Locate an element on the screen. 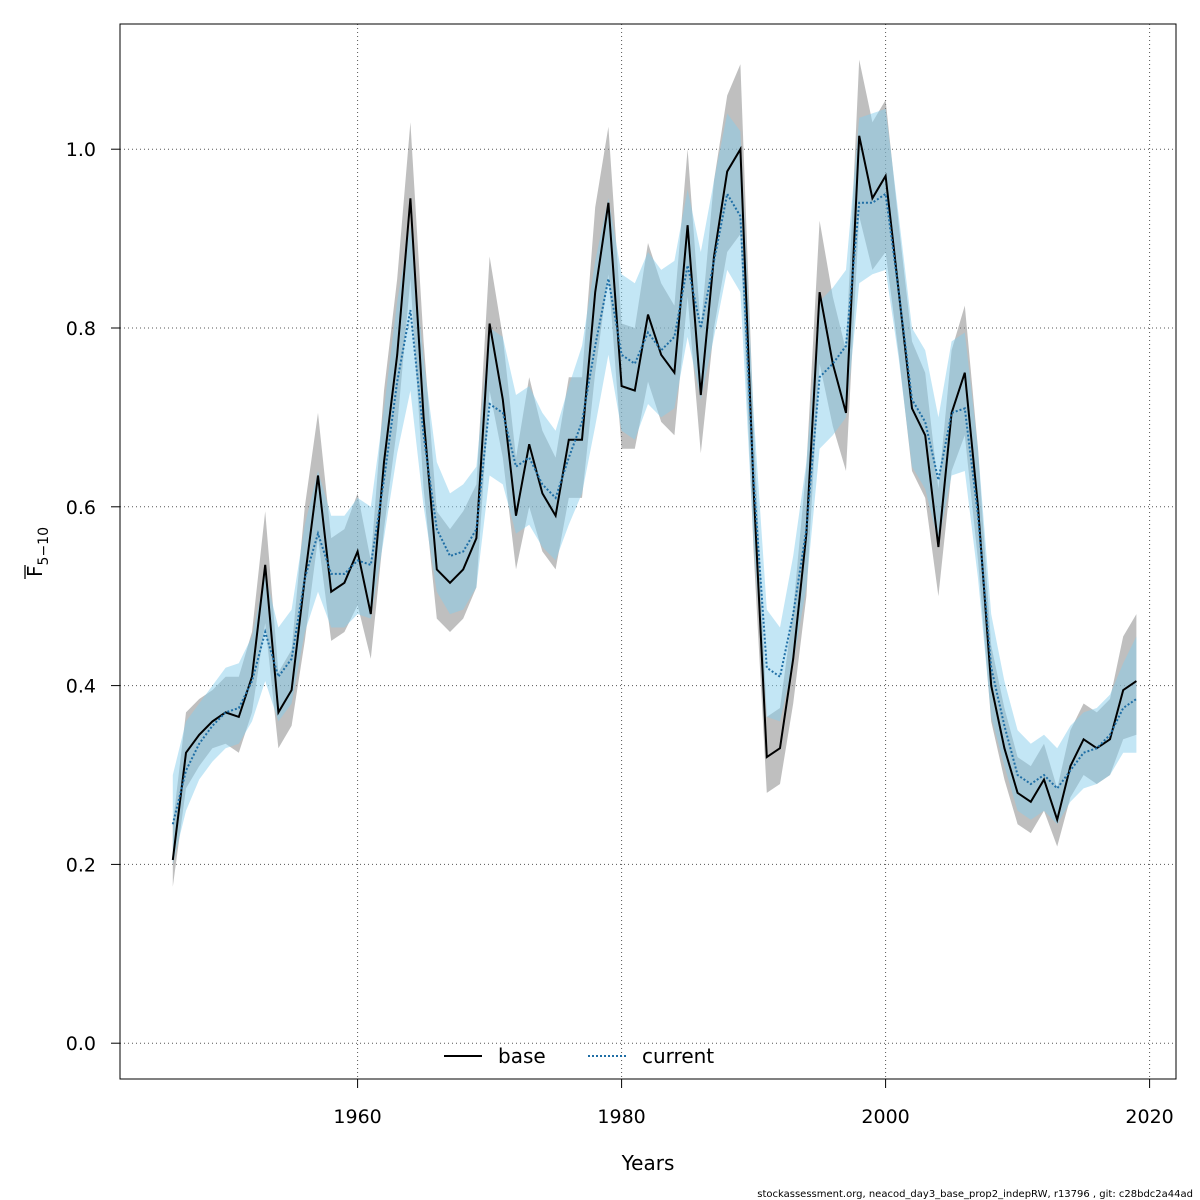 The image size is (1200, 1200). x-axis: 1960 1980 2000 2020 is located at coordinates (753, 1103).